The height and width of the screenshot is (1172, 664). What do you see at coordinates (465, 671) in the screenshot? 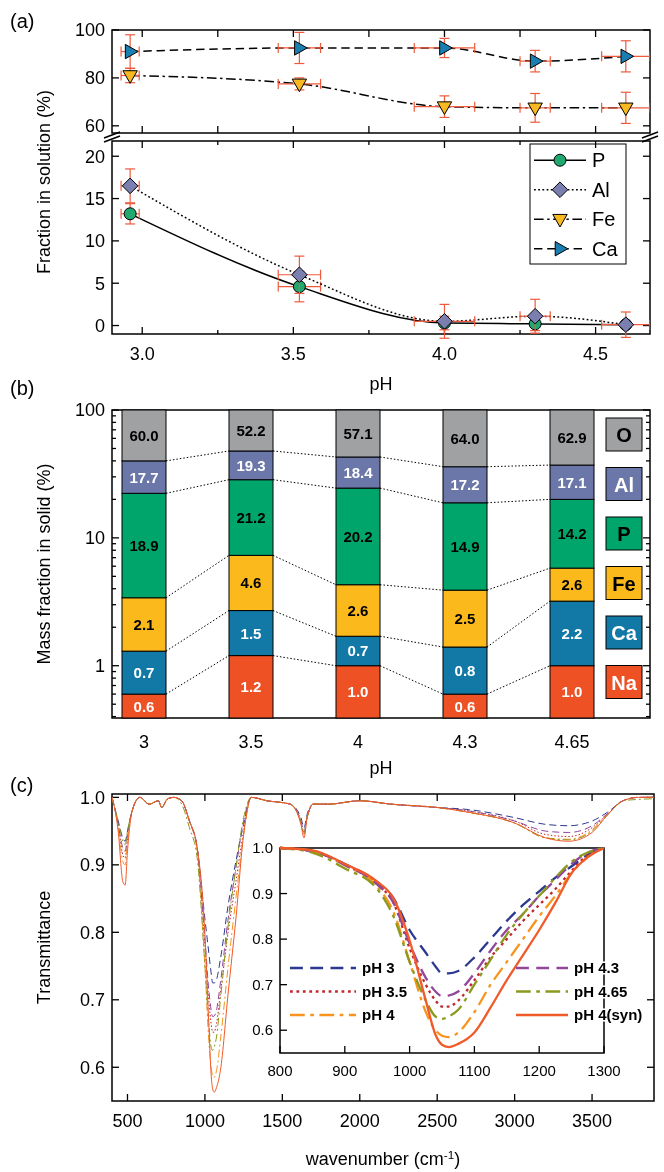
I see `data-label: 0.8` at bounding box center [465, 671].